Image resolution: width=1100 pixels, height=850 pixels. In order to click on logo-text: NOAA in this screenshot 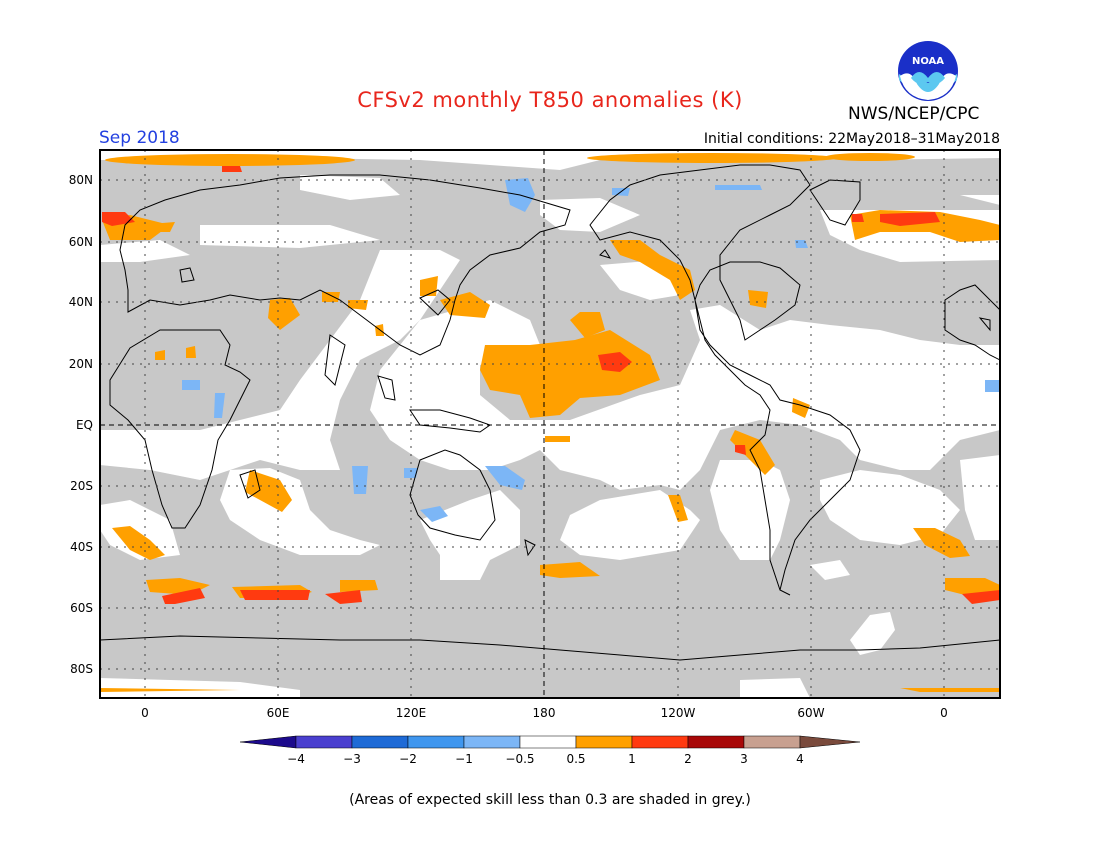, I will do `click(928, 61)`.